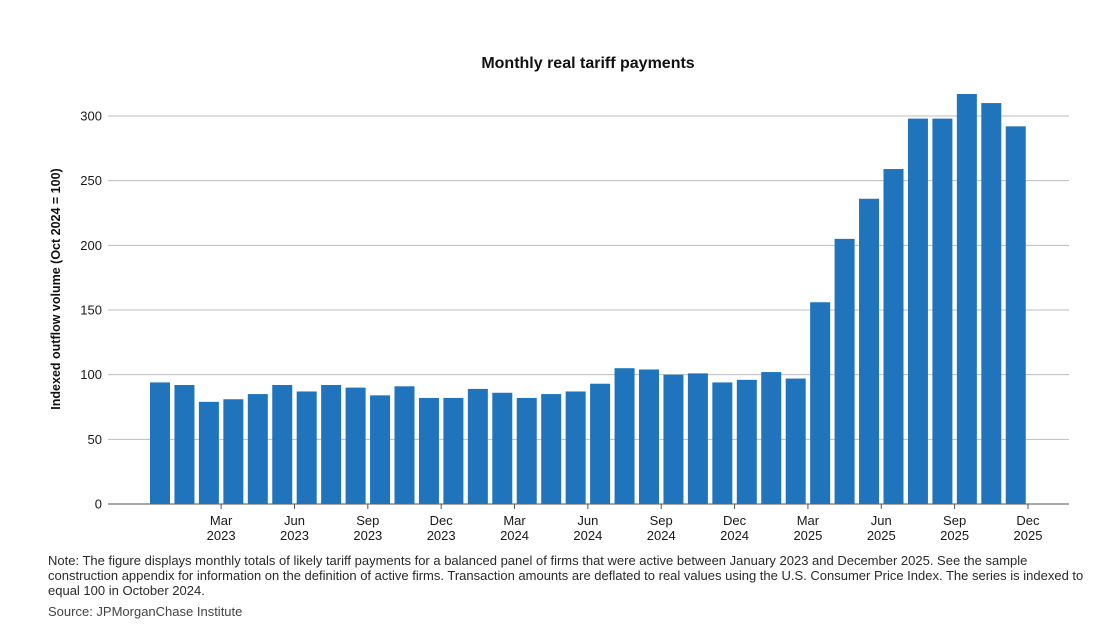 This screenshot has width=1102, height=636. What do you see at coordinates (98, 504) in the screenshot?
I see `y-tick-label: 0` at bounding box center [98, 504].